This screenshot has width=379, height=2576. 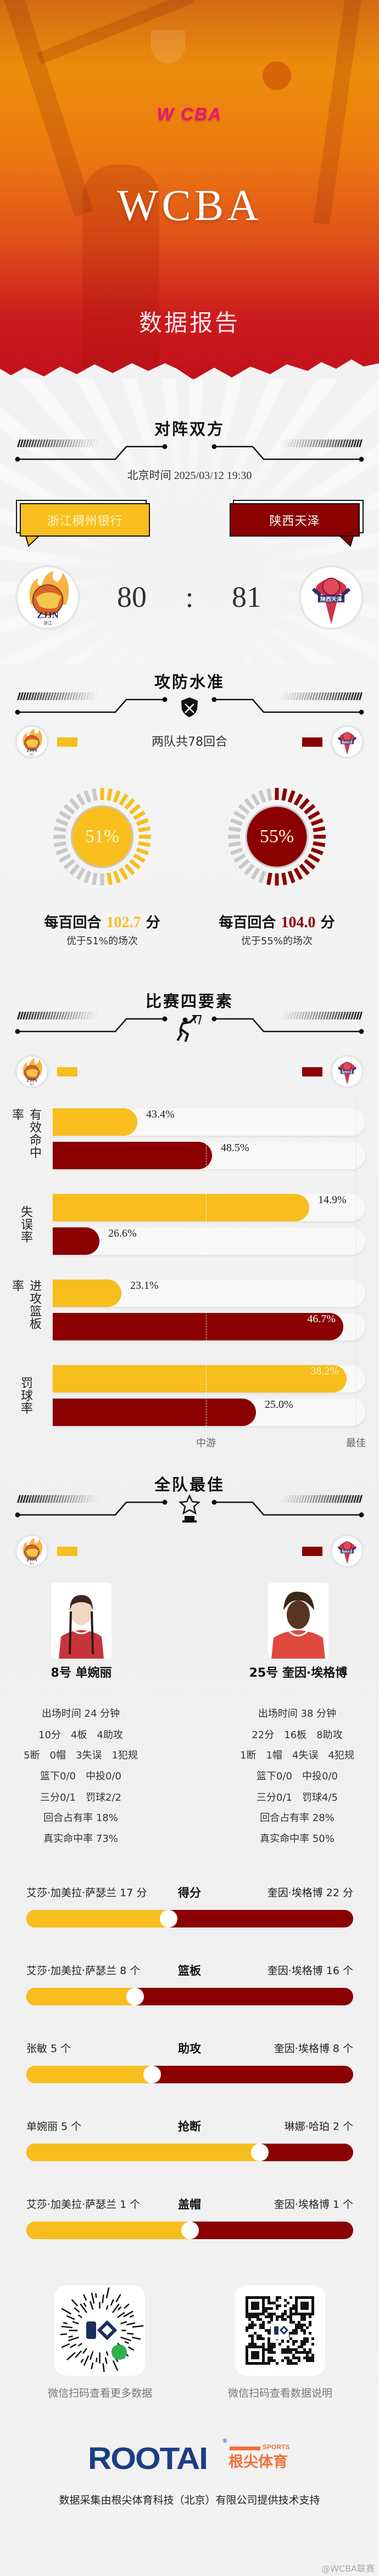 I want to click on leader-category: 得分, so click(x=189, y=1893).